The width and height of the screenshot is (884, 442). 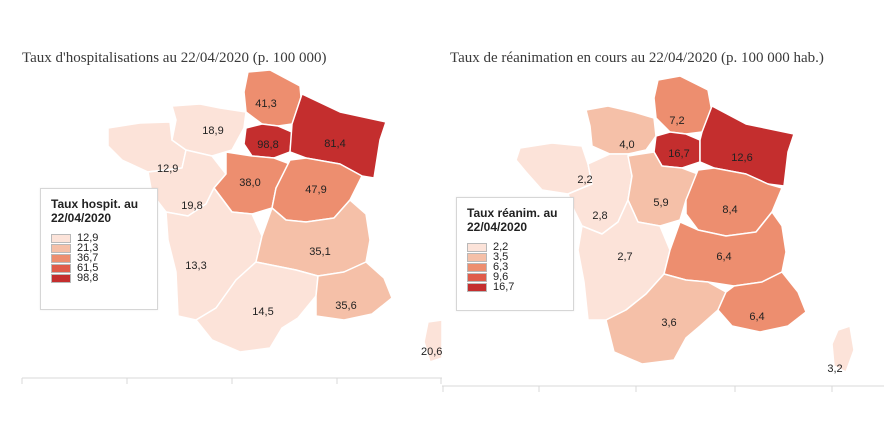 What do you see at coordinates (212, 131) in the screenshot?
I see `region-label-normandie: 18,9` at bounding box center [212, 131].